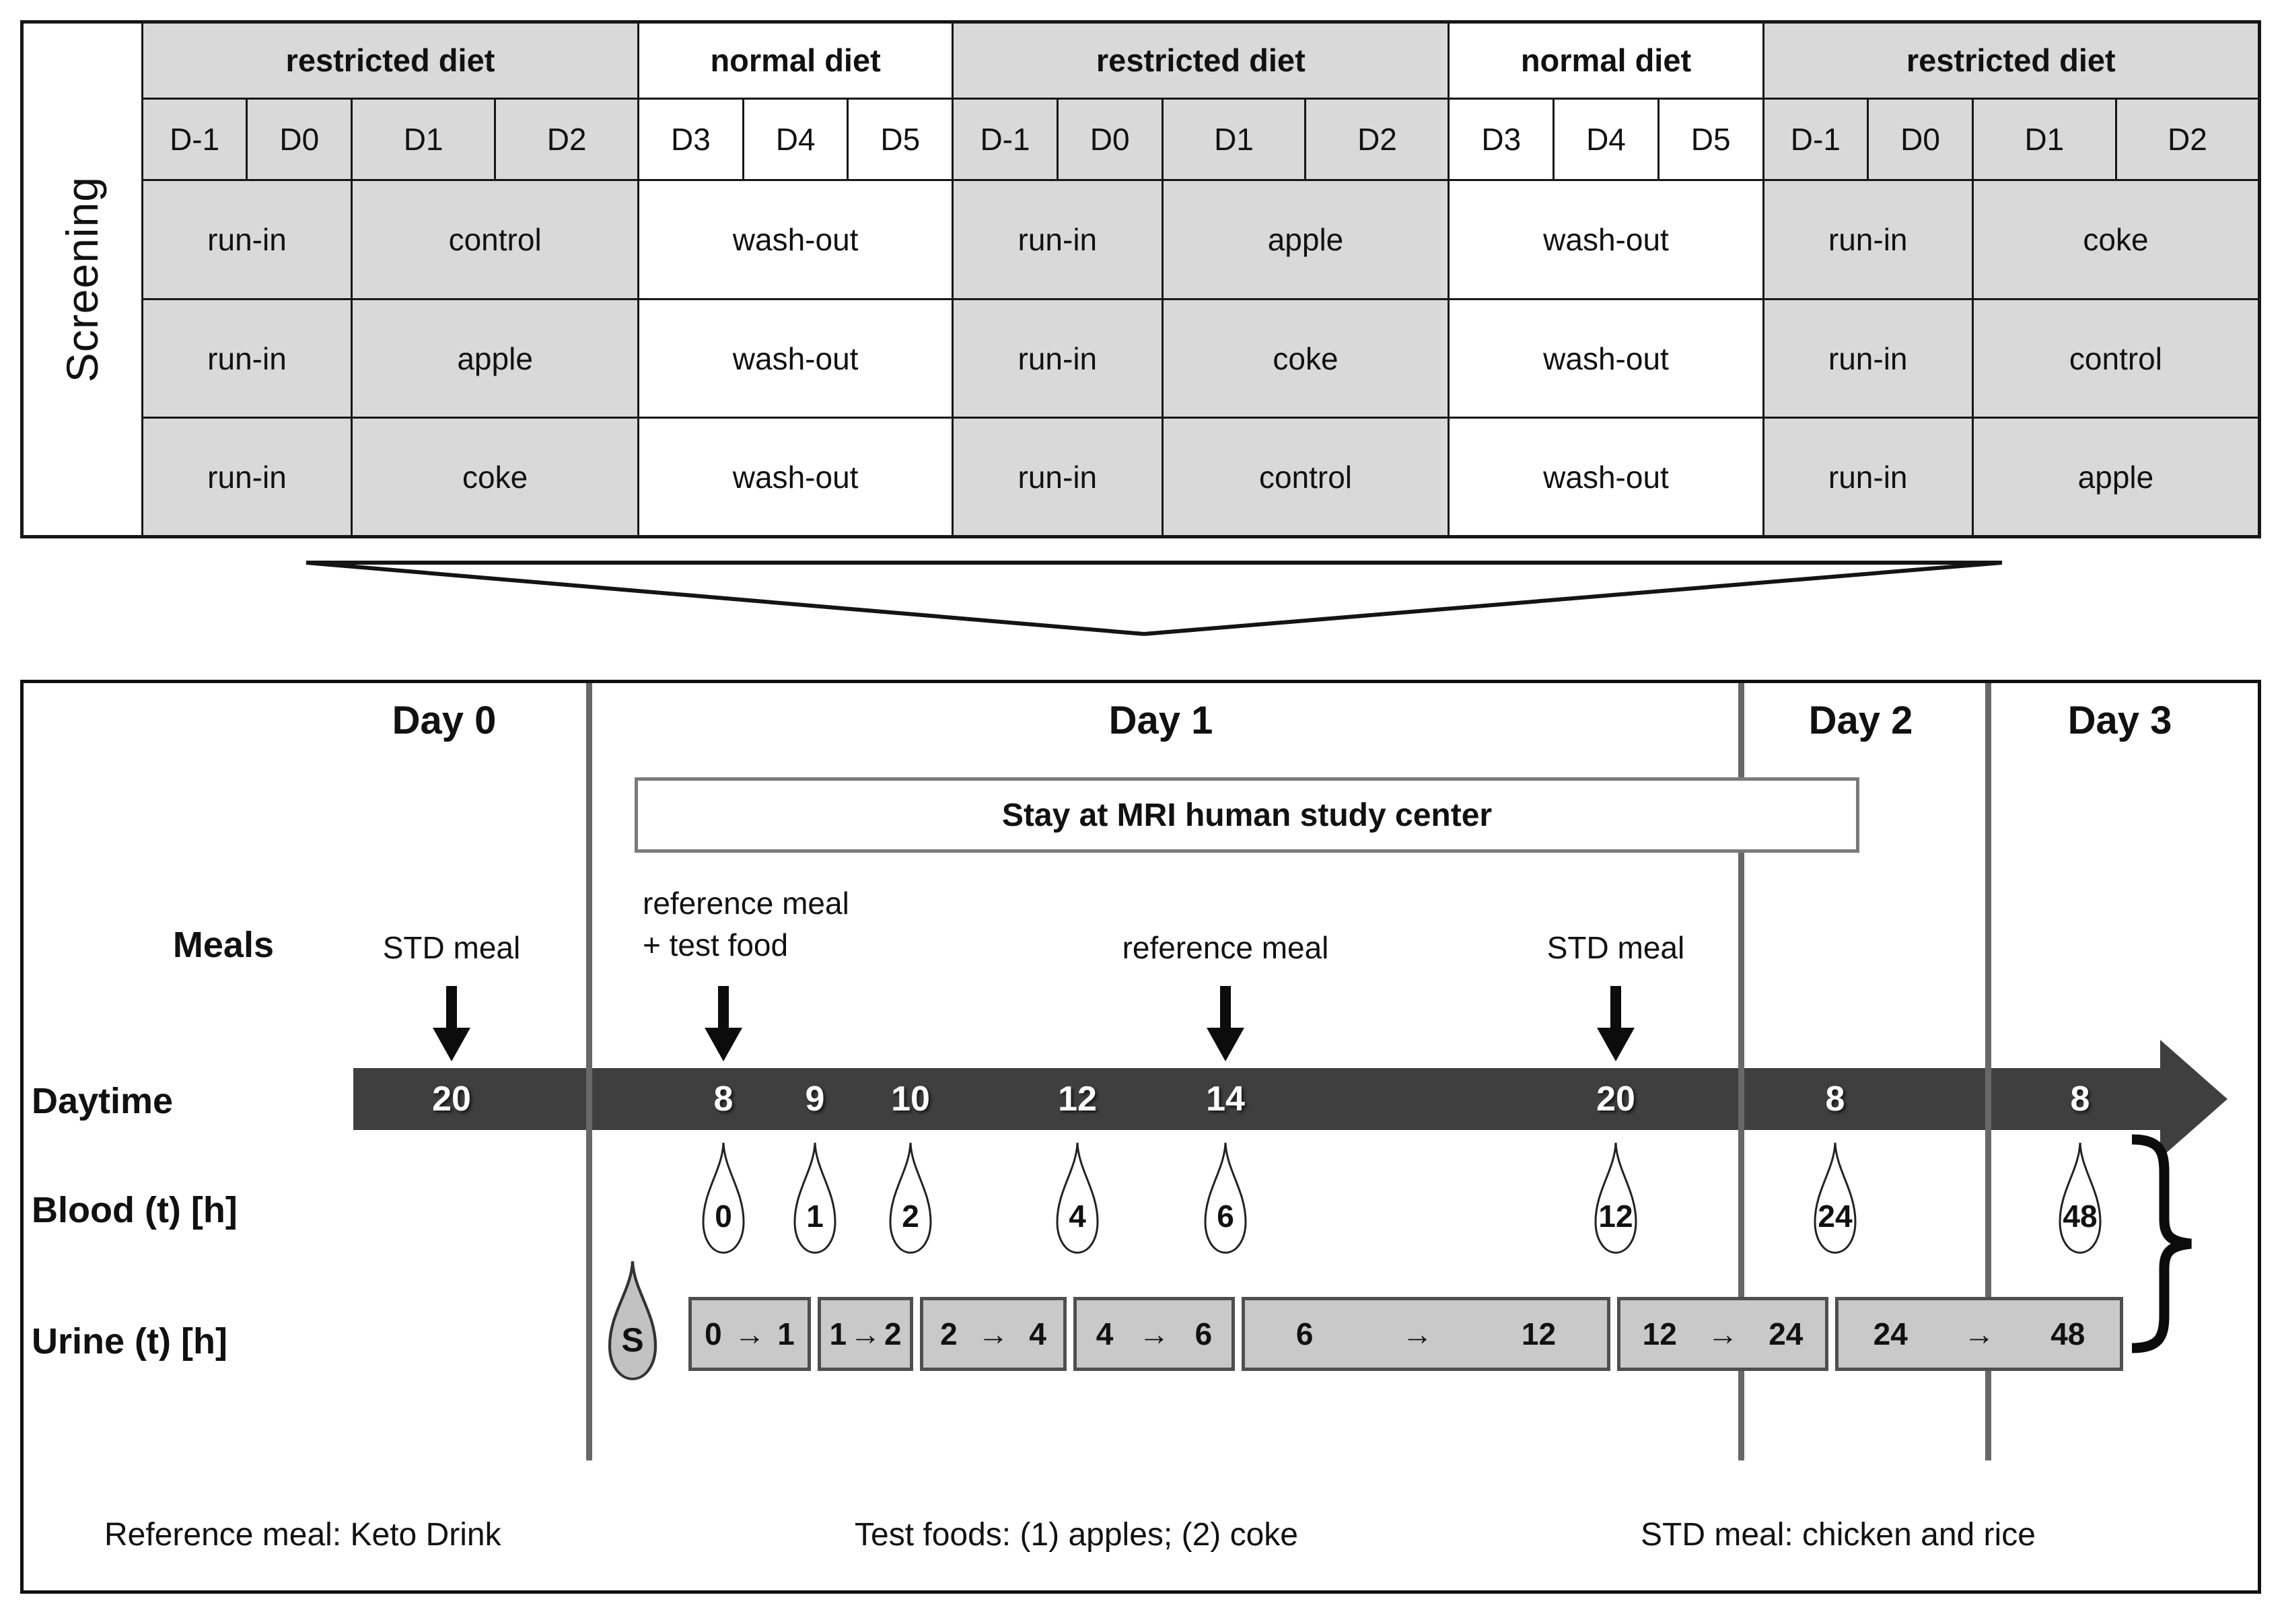 Image resolution: width=2284 pixels, height=1624 pixels. I want to click on blood-time: 0, so click(723, 1216).